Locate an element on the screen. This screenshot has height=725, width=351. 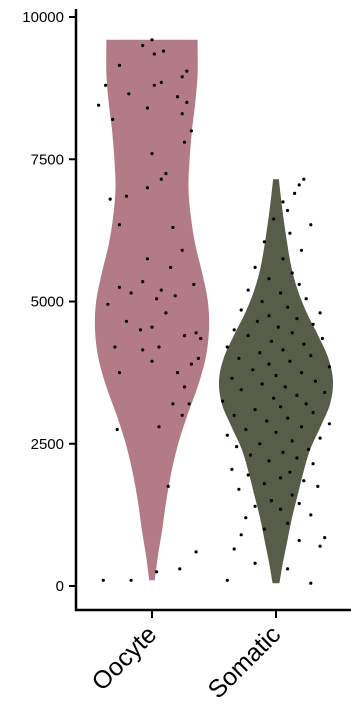
y-tick-label: 7500 is located at coordinates (47, 159).